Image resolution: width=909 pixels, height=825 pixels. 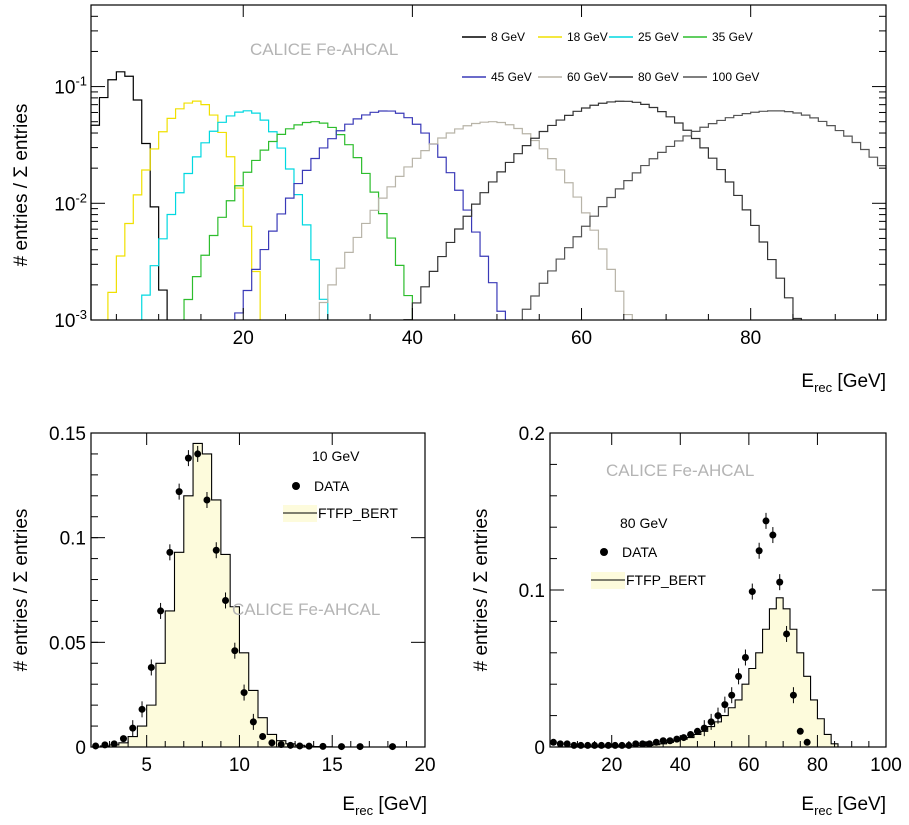 I want to click on br-watermark: CALICE Fe-AHCAL, so click(x=680, y=470).